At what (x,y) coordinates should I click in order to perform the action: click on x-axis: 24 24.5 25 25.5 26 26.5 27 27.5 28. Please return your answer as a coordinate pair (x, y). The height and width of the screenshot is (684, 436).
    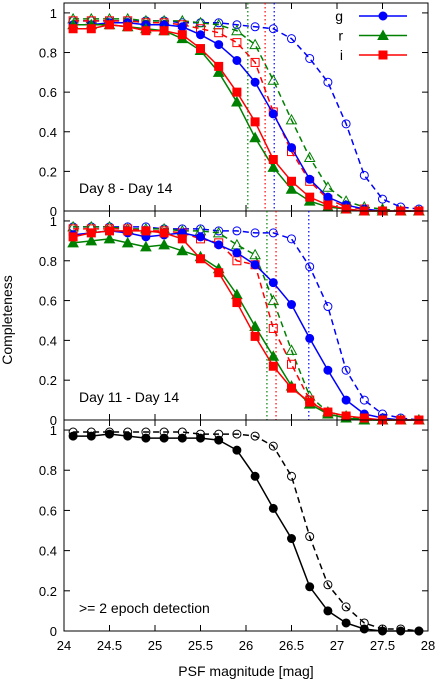
    Looking at the image, I should click on (246, 645).